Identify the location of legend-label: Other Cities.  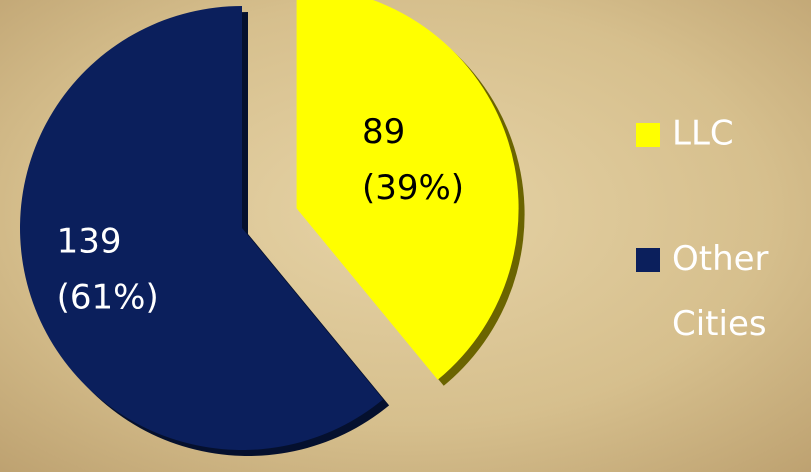
(720, 291).